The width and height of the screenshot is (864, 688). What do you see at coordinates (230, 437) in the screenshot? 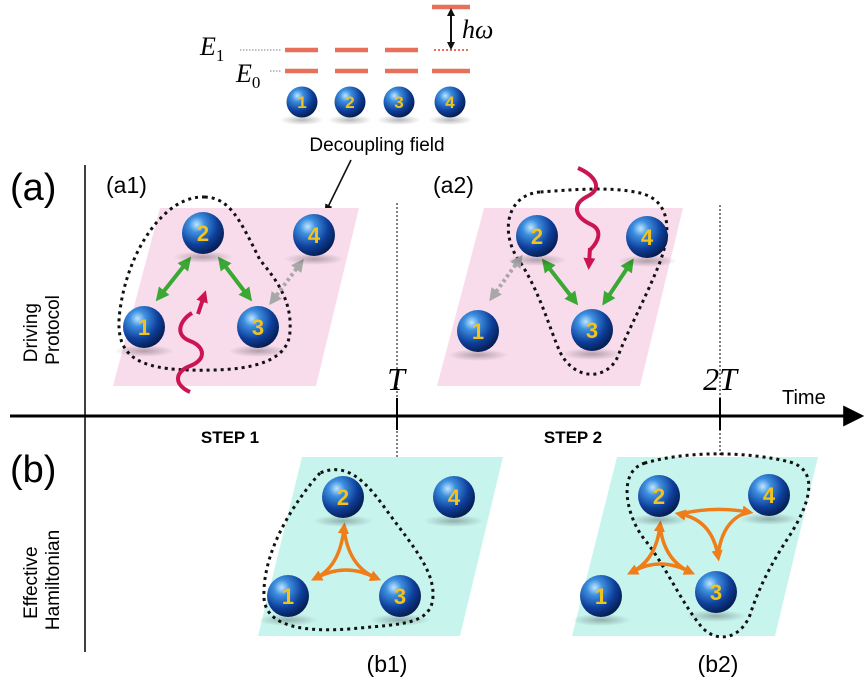
I see `step1-label: STEP 1` at bounding box center [230, 437].